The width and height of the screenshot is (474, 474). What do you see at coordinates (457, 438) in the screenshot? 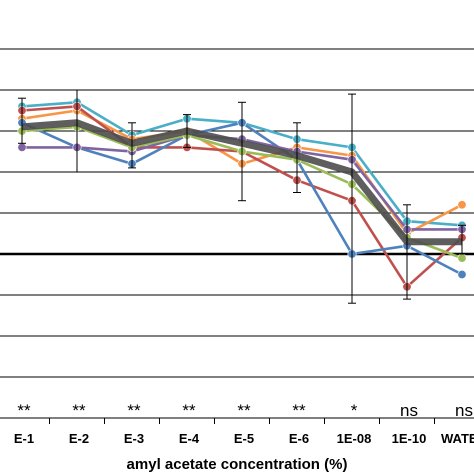
I see `x-tick-label: WATER` at bounding box center [457, 438].